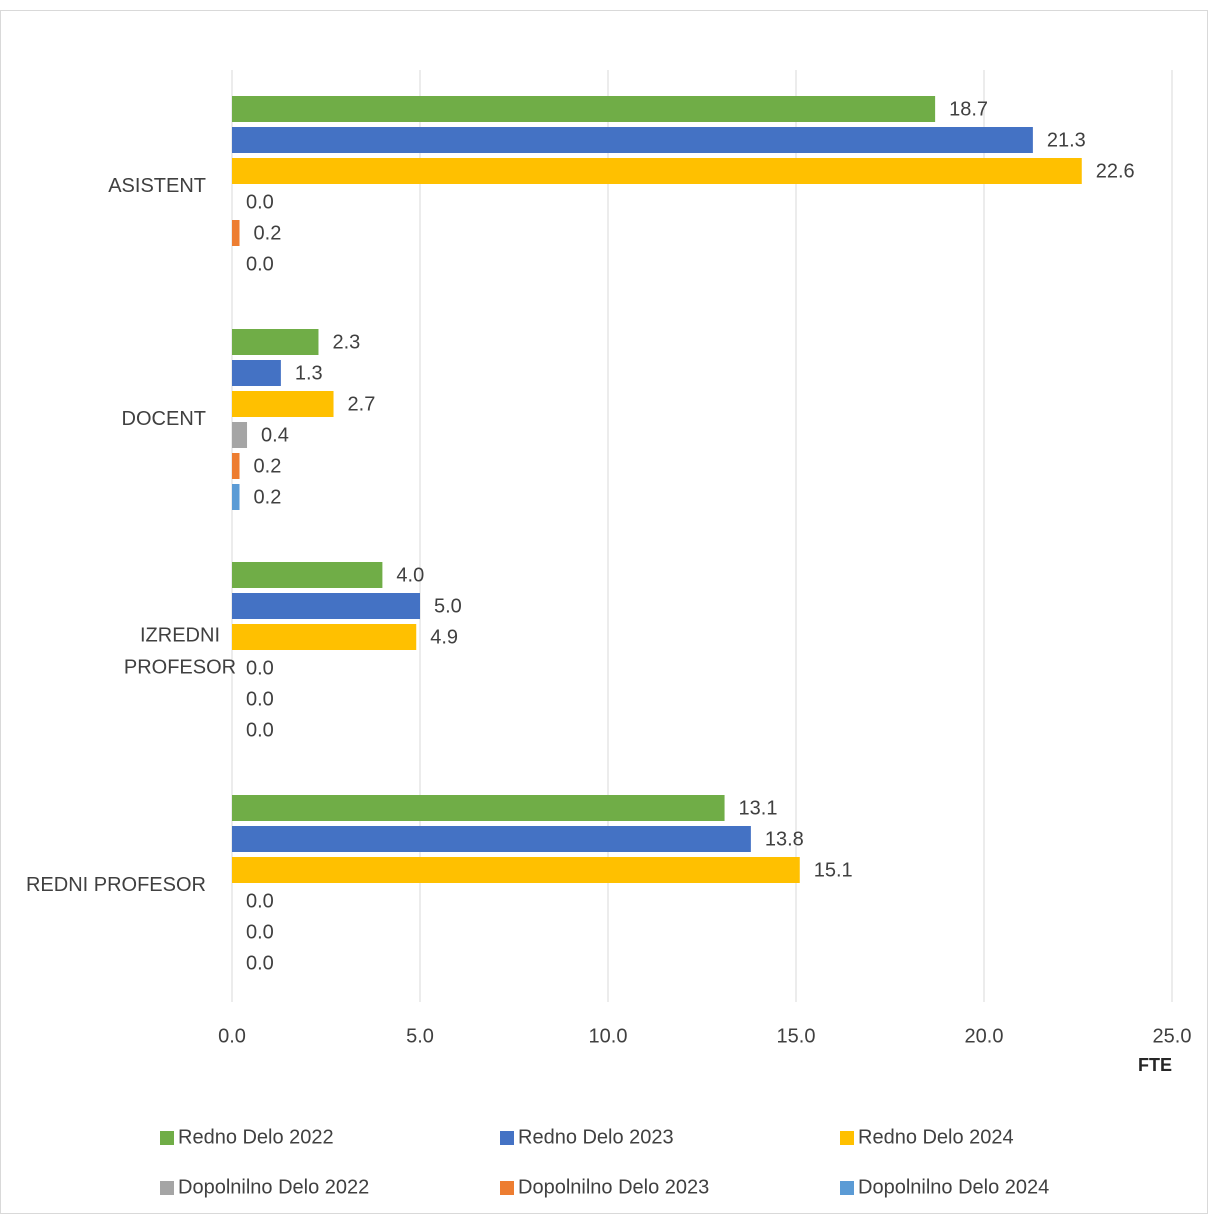  Describe the element at coordinates (362, 404) in the screenshot. I see `data-label: 2.7` at that location.